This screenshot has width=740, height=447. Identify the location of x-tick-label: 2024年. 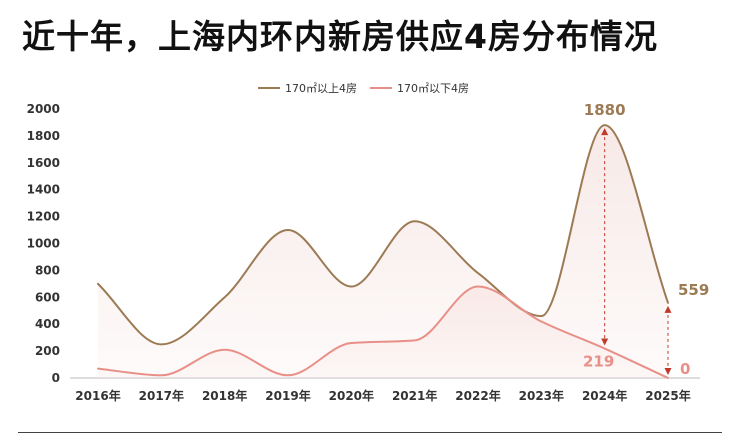
(604, 395).